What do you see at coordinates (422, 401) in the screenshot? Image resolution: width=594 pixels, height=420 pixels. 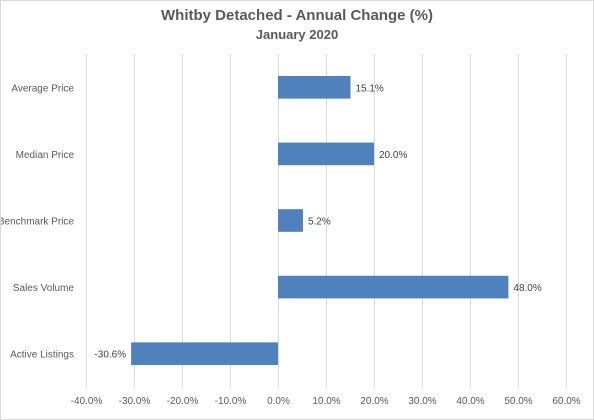 I see `x-tick-label: 30.0%` at bounding box center [422, 401].